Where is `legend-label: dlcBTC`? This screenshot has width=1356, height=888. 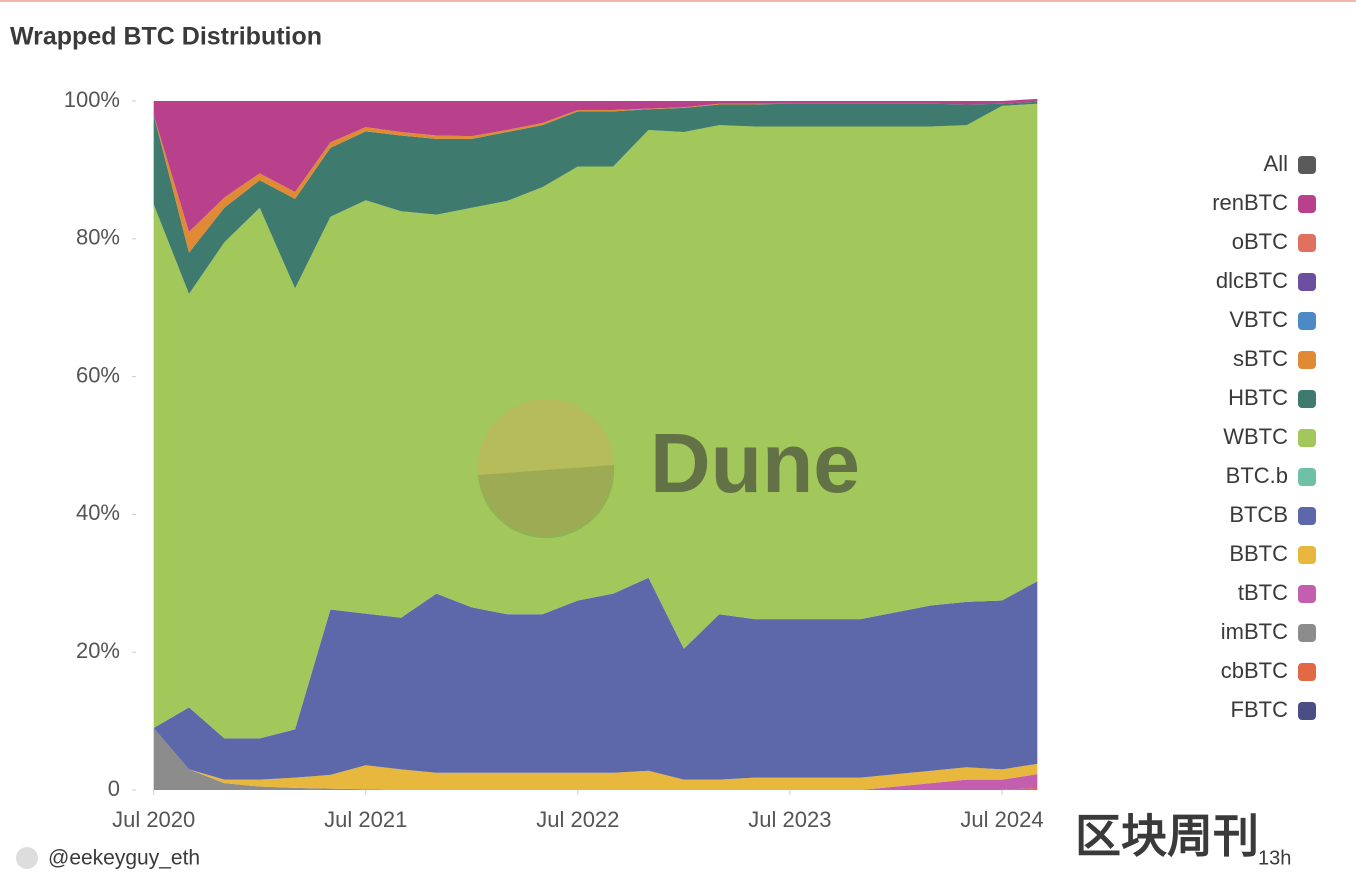
legend-label: dlcBTC is located at coordinates (1252, 280).